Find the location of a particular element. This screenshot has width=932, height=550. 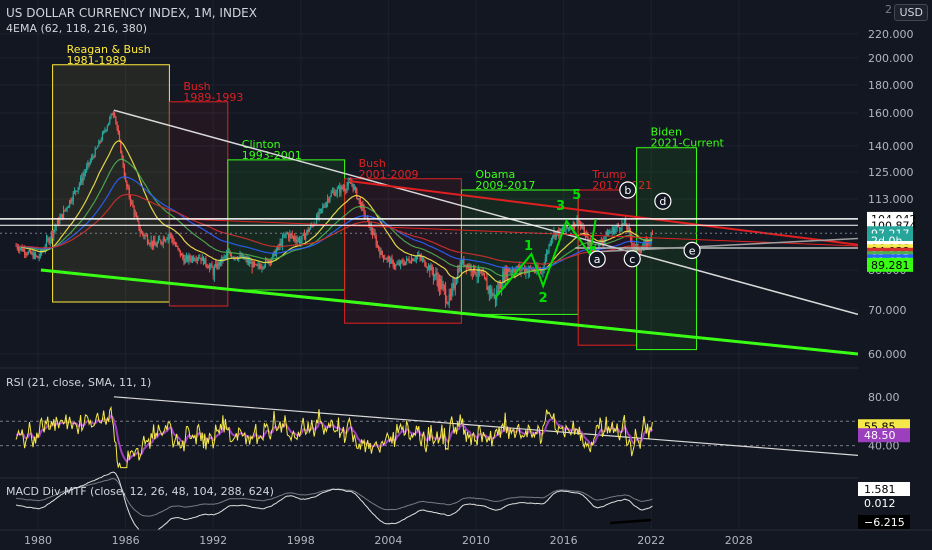

wave-label: 1 is located at coordinates (528, 246).